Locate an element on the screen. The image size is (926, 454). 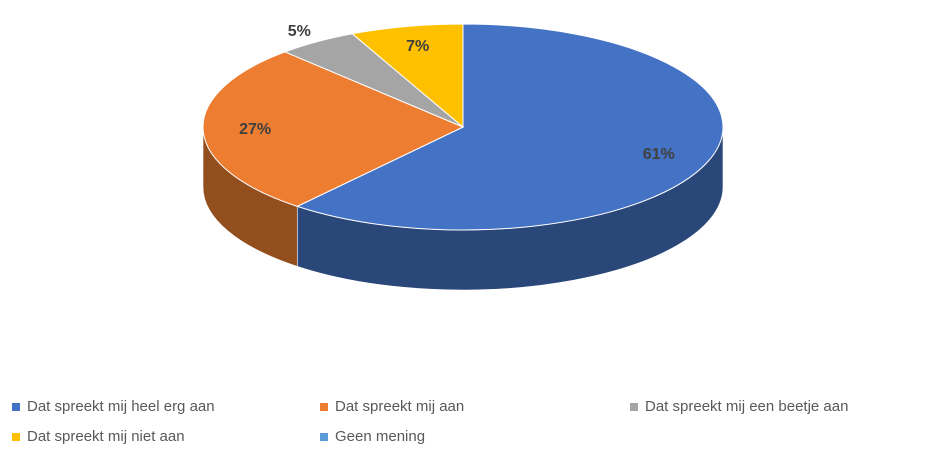
legend-label: Geen mening is located at coordinates (380, 436).